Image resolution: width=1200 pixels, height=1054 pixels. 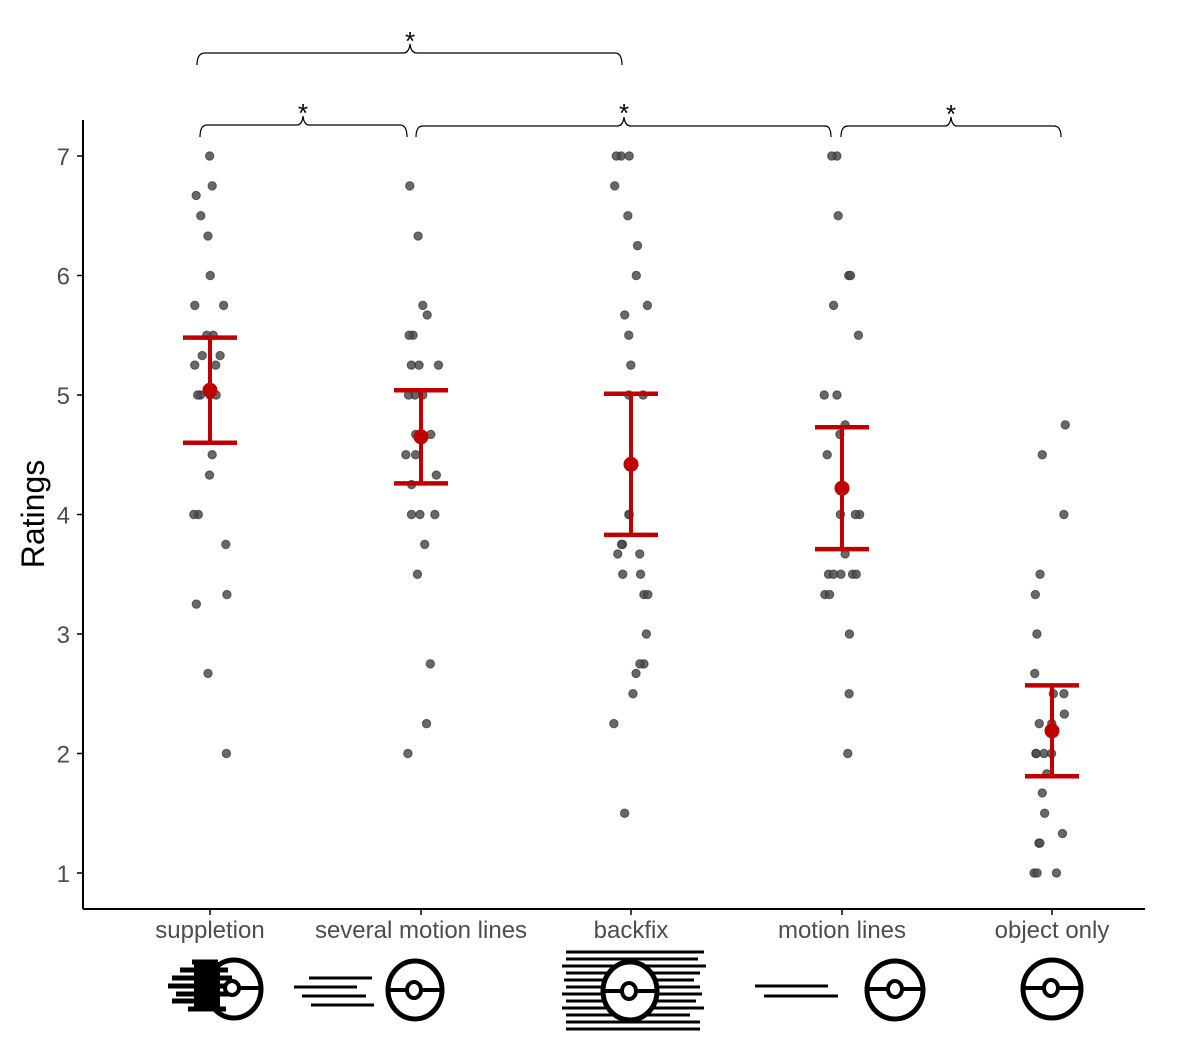 I want to click on y-tick-label: 5, so click(x=63, y=396).